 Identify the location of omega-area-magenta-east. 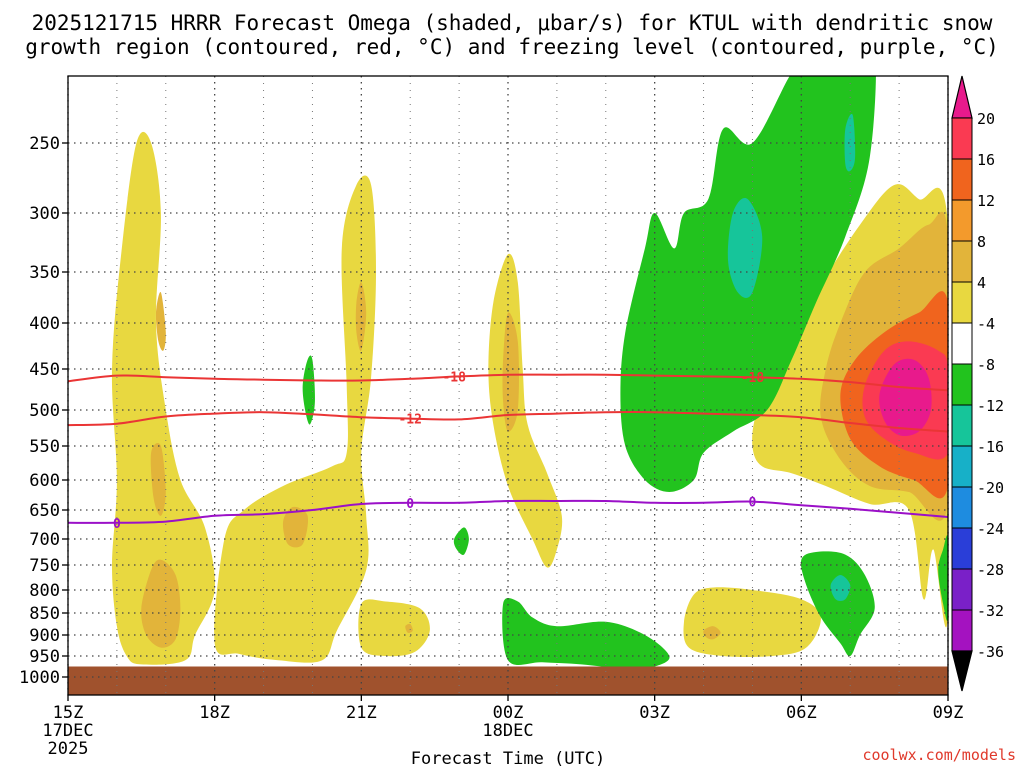
(905, 397).